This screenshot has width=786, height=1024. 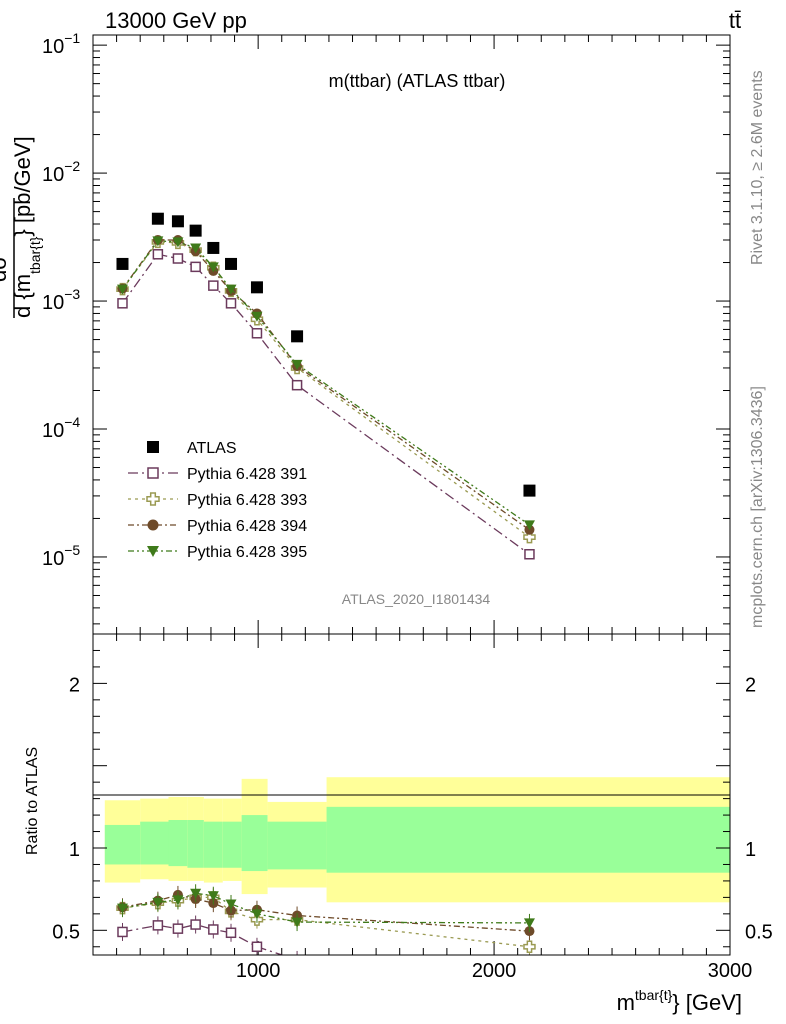 I want to click on rivet-label: Rivet 3.1.10, ≥ 2.6M events, so click(x=757, y=167).